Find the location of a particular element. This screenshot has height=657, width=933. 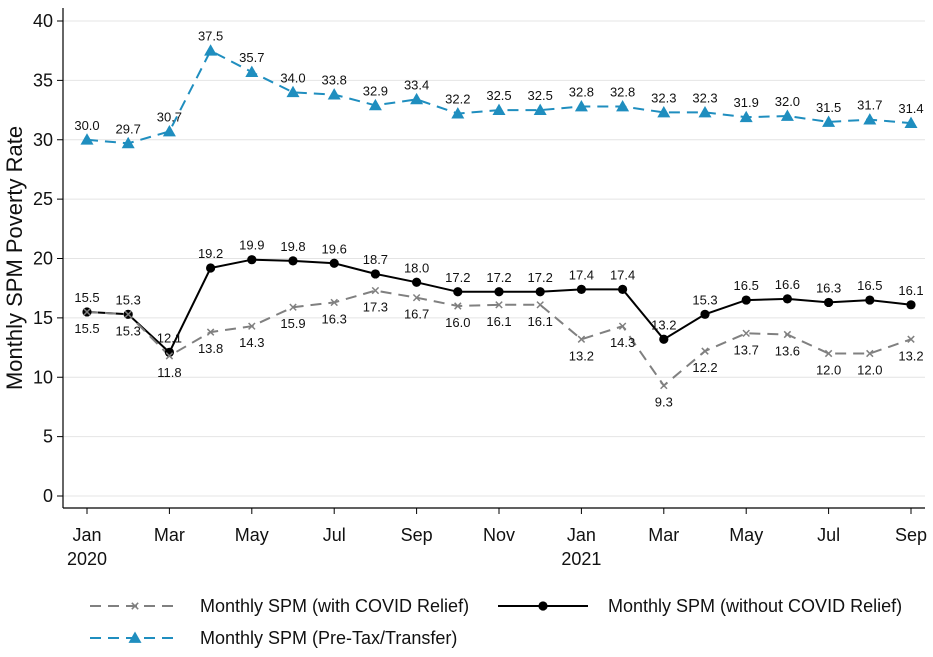

data-label: 31.5 is located at coordinates (828, 107).